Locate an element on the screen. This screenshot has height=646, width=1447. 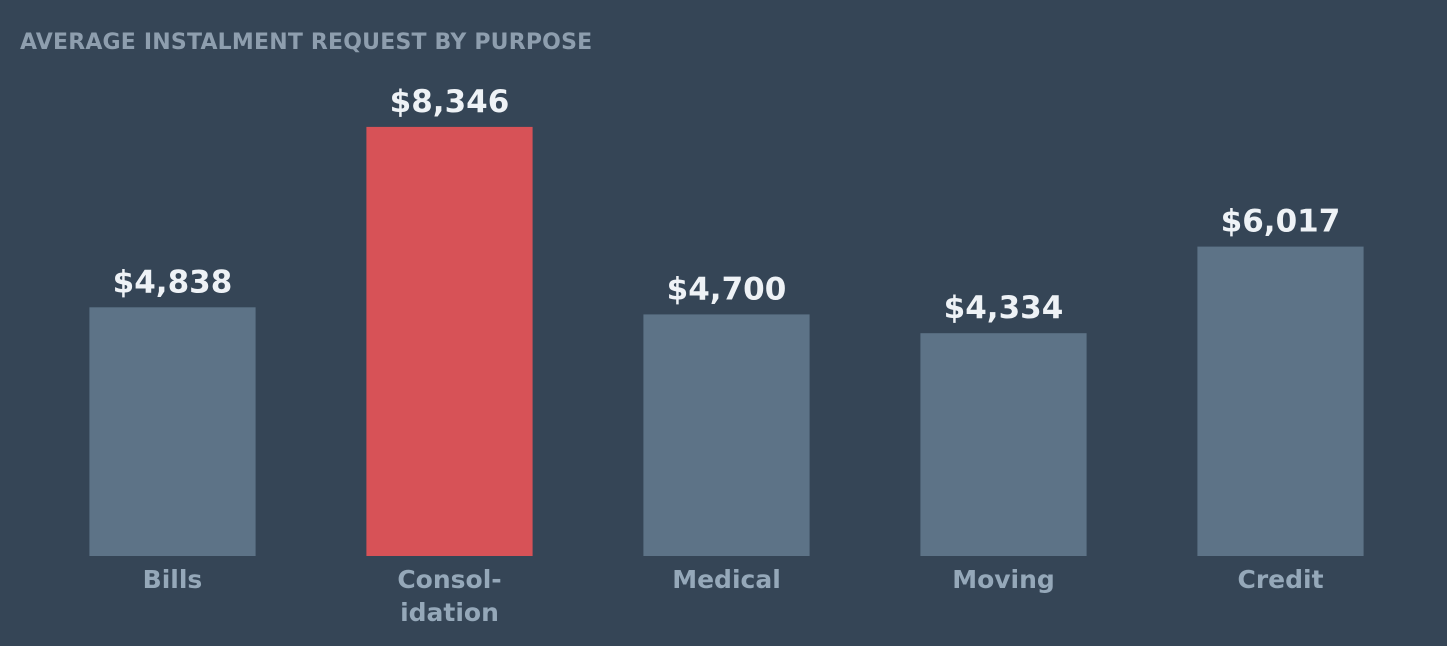
bar-value-label: $4,334 is located at coordinates (1004, 308).